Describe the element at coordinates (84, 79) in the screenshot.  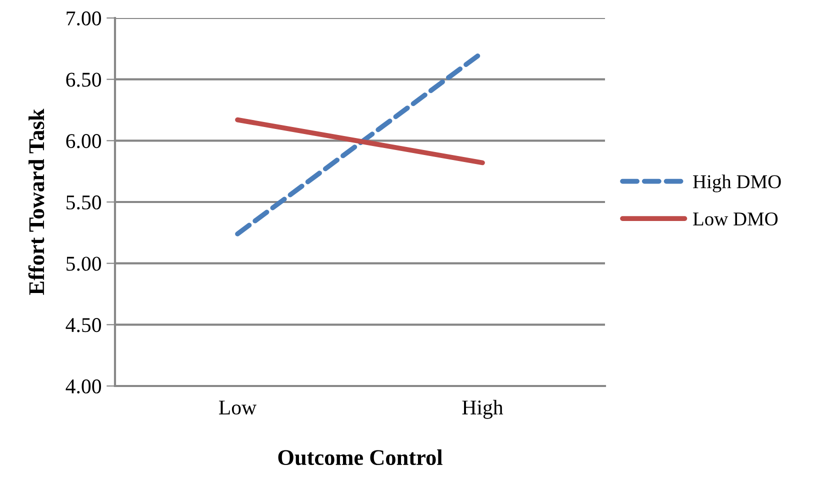
I see `y-tick-label: 6.50` at that location.